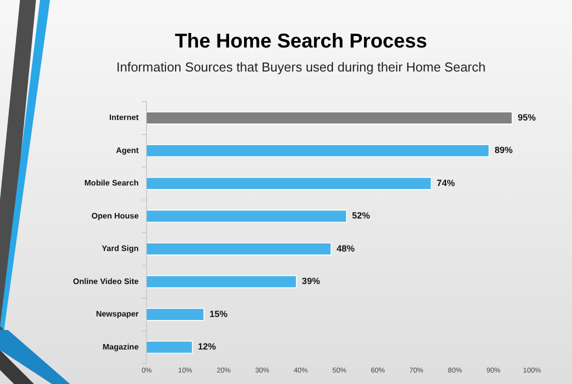 This screenshot has height=384, width=572. What do you see at coordinates (124, 117) in the screenshot?
I see `y-tick-label: Internet` at bounding box center [124, 117].